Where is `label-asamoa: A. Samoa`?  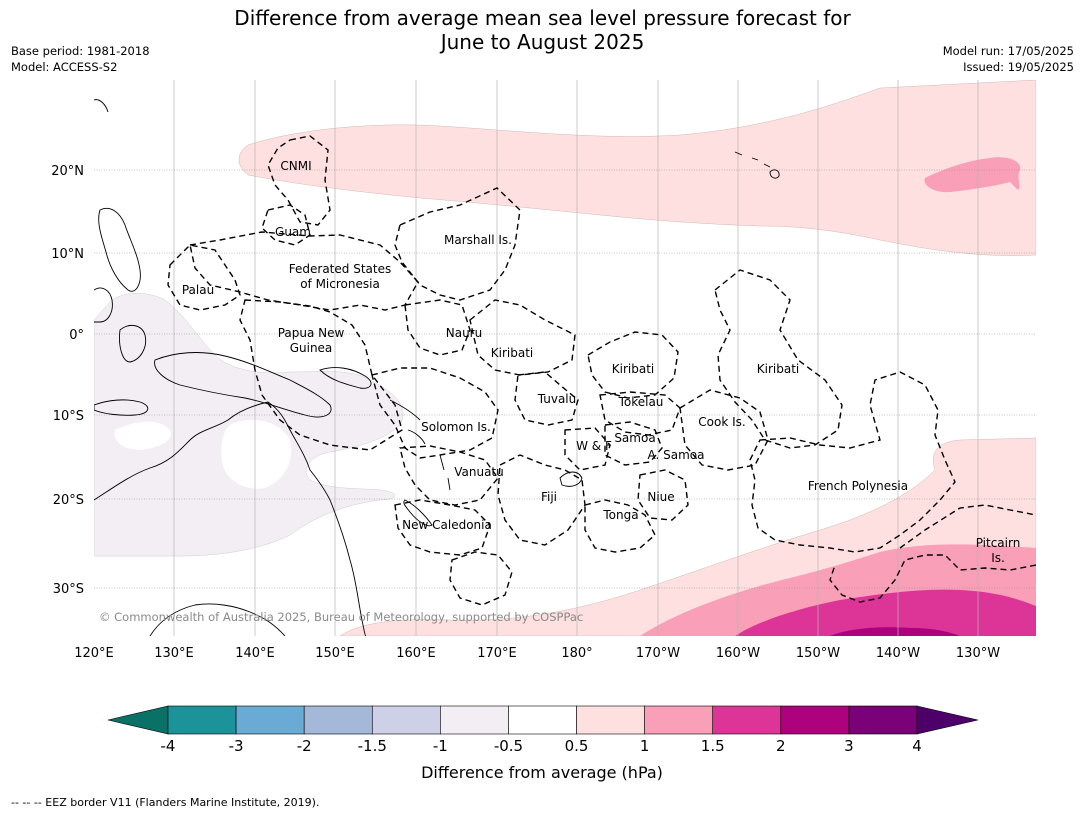
label-asamoa: A. Samoa is located at coordinates (676, 455).